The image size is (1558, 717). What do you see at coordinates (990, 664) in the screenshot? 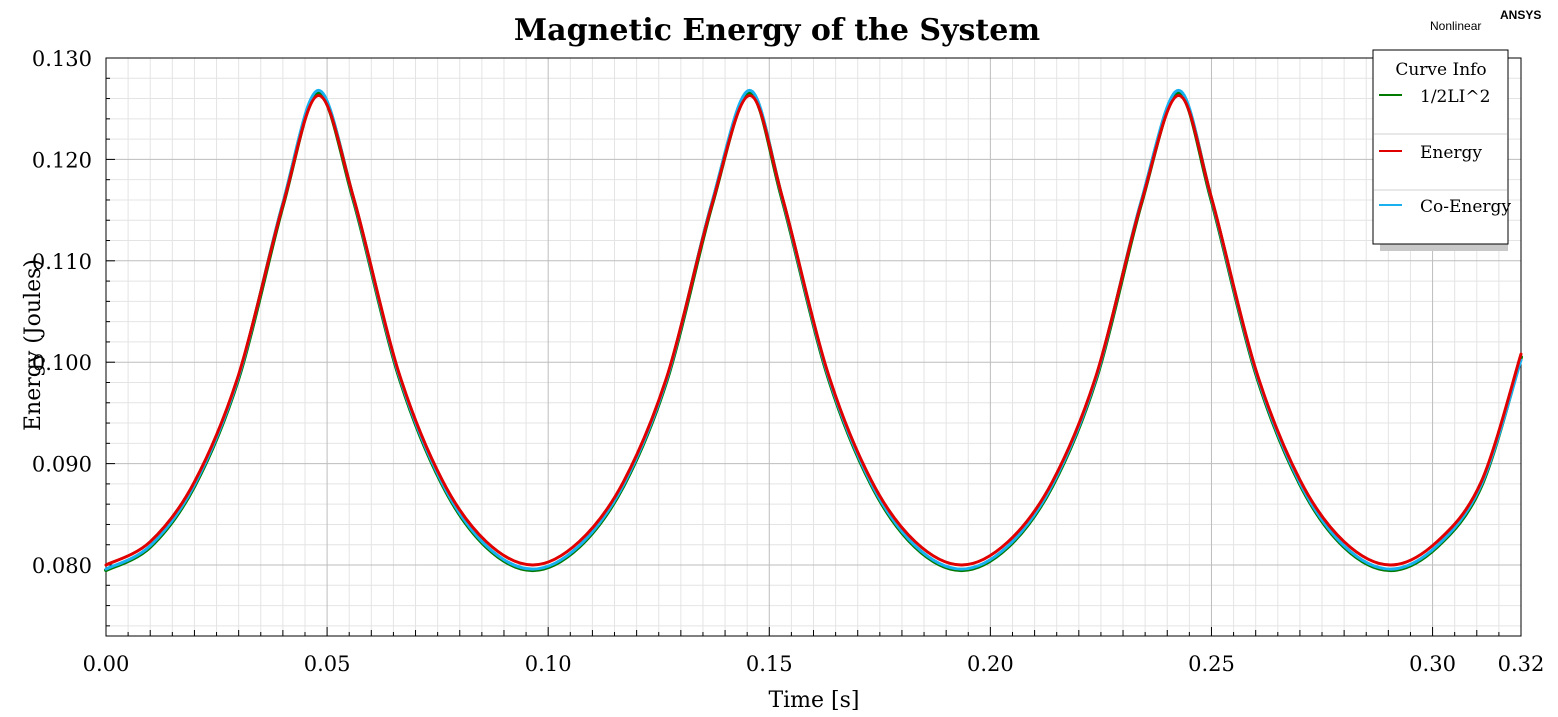
I see `x-tick-label: 0.20` at bounding box center [990, 664].